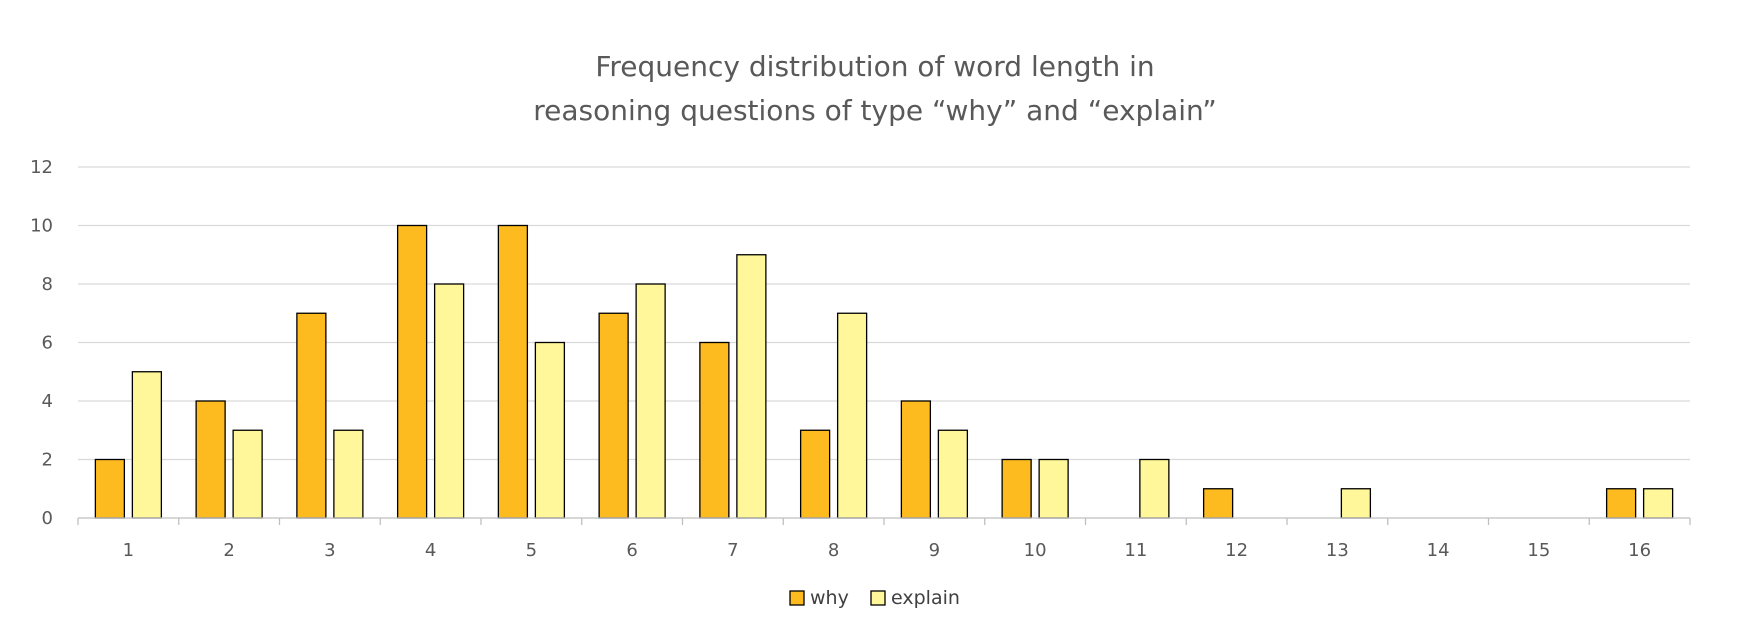 This screenshot has height=640, width=1750. What do you see at coordinates (797, 598) in the screenshot?
I see `legend-swatch-why` at bounding box center [797, 598].